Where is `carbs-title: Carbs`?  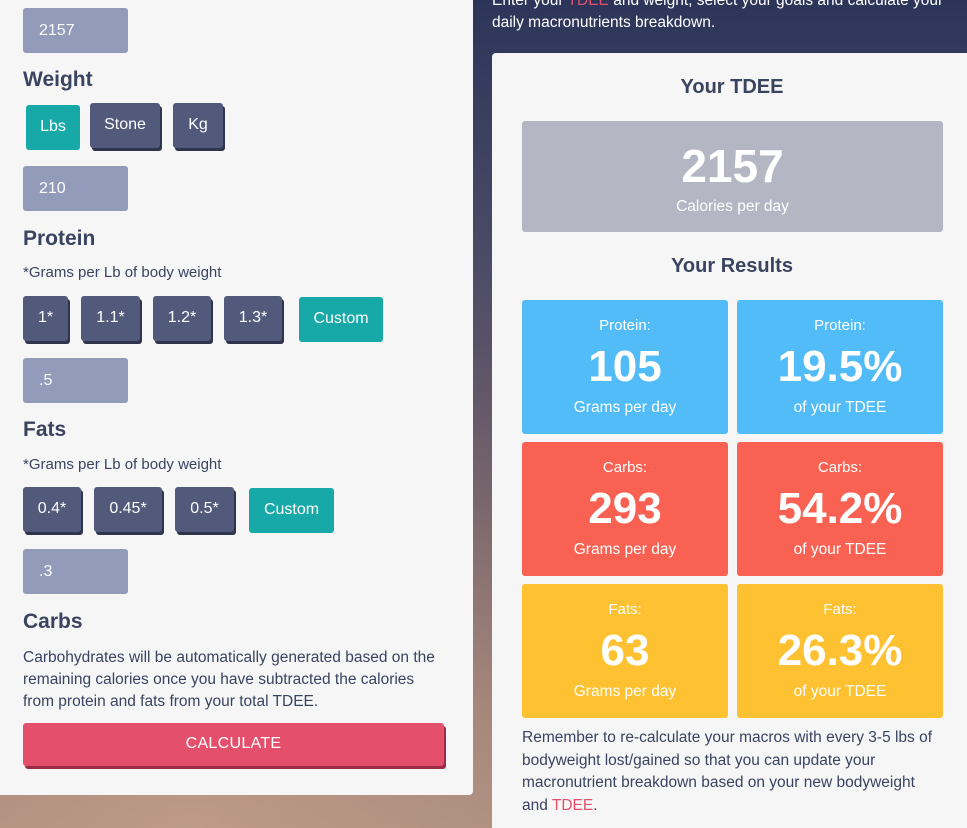
carbs-title: Carbs is located at coordinates (53, 621).